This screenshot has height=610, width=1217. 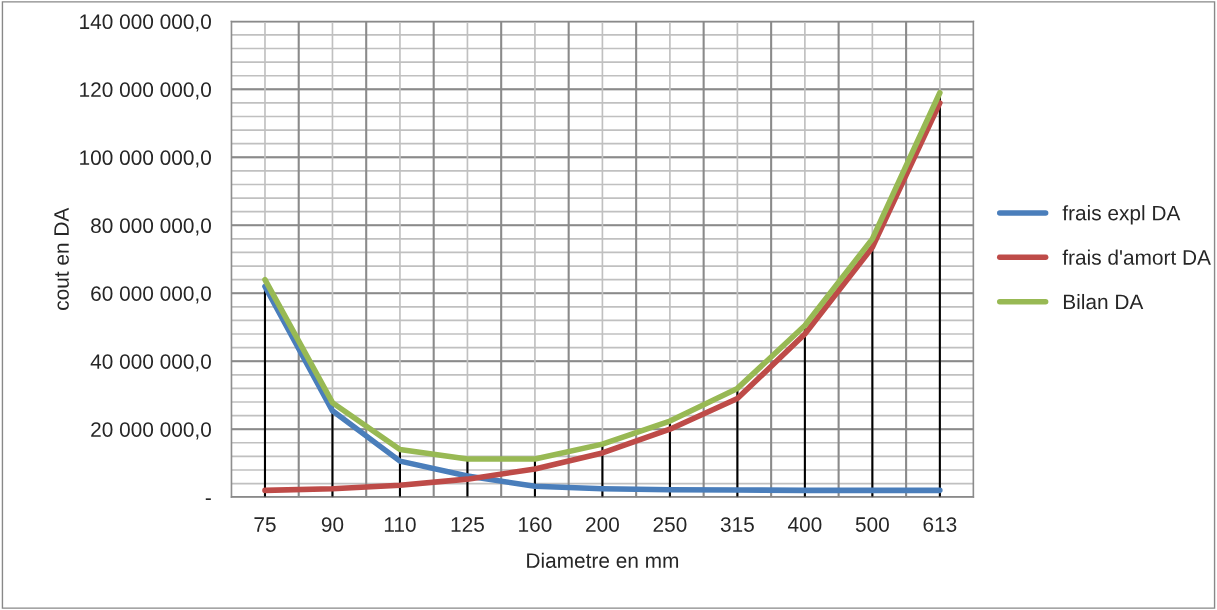 What do you see at coordinates (150, 363) in the screenshot?
I see `y-tick-label: 40 000 000,0` at bounding box center [150, 363].